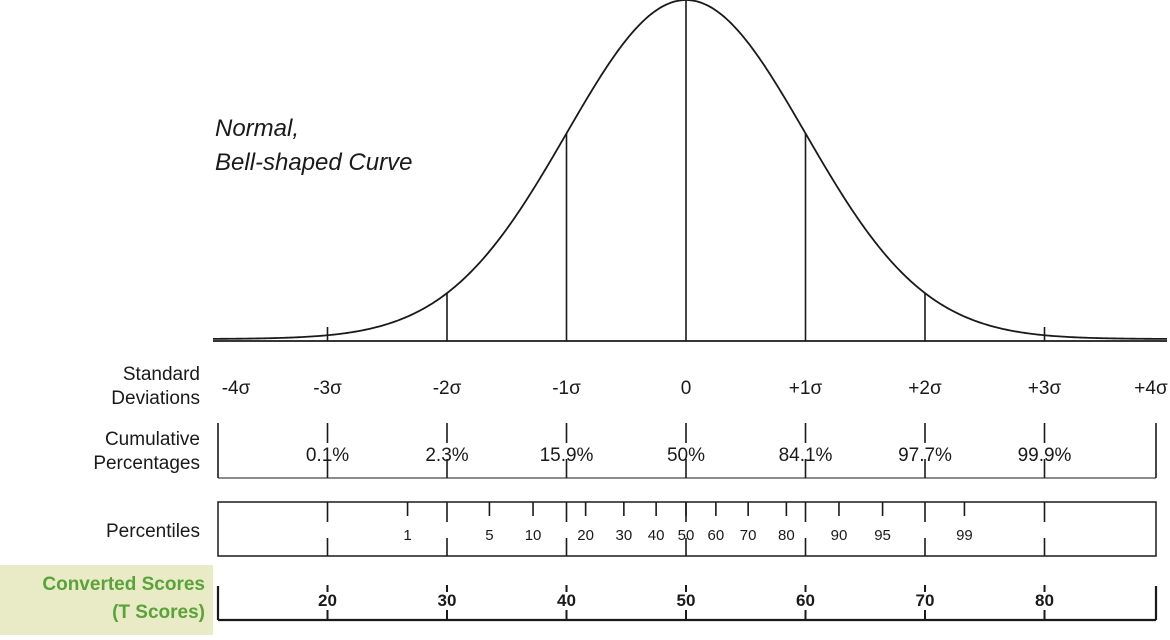 This screenshot has height=640, width=1170. What do you see at coordinates (925, 388) in the screenshot?
I see `sd-label: +2σ` at bounding box center [925, 388].